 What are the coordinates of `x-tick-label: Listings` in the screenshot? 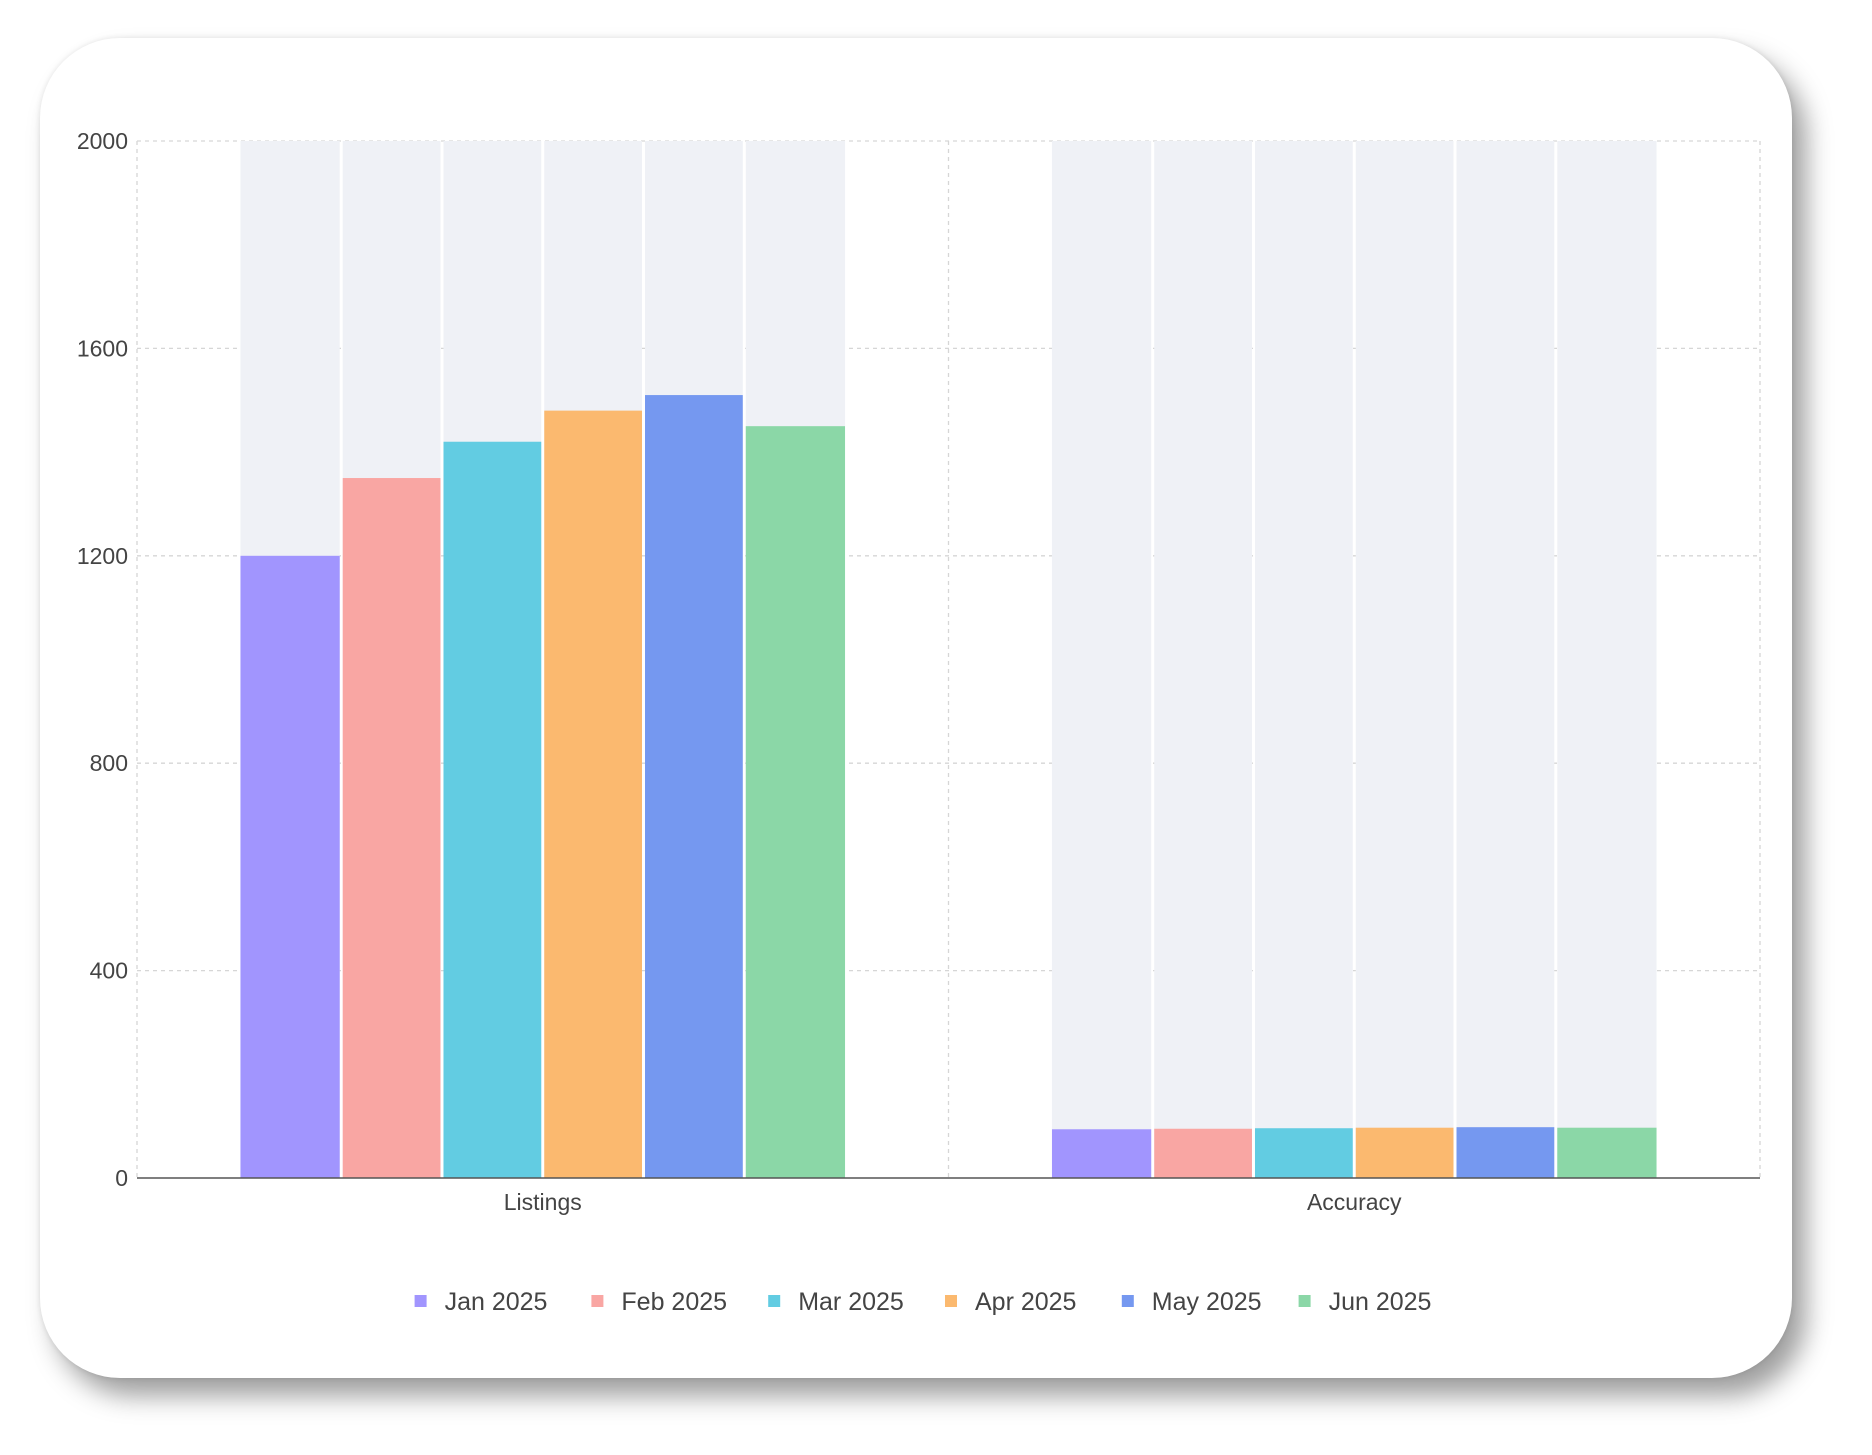 It's located at (543, 1202).